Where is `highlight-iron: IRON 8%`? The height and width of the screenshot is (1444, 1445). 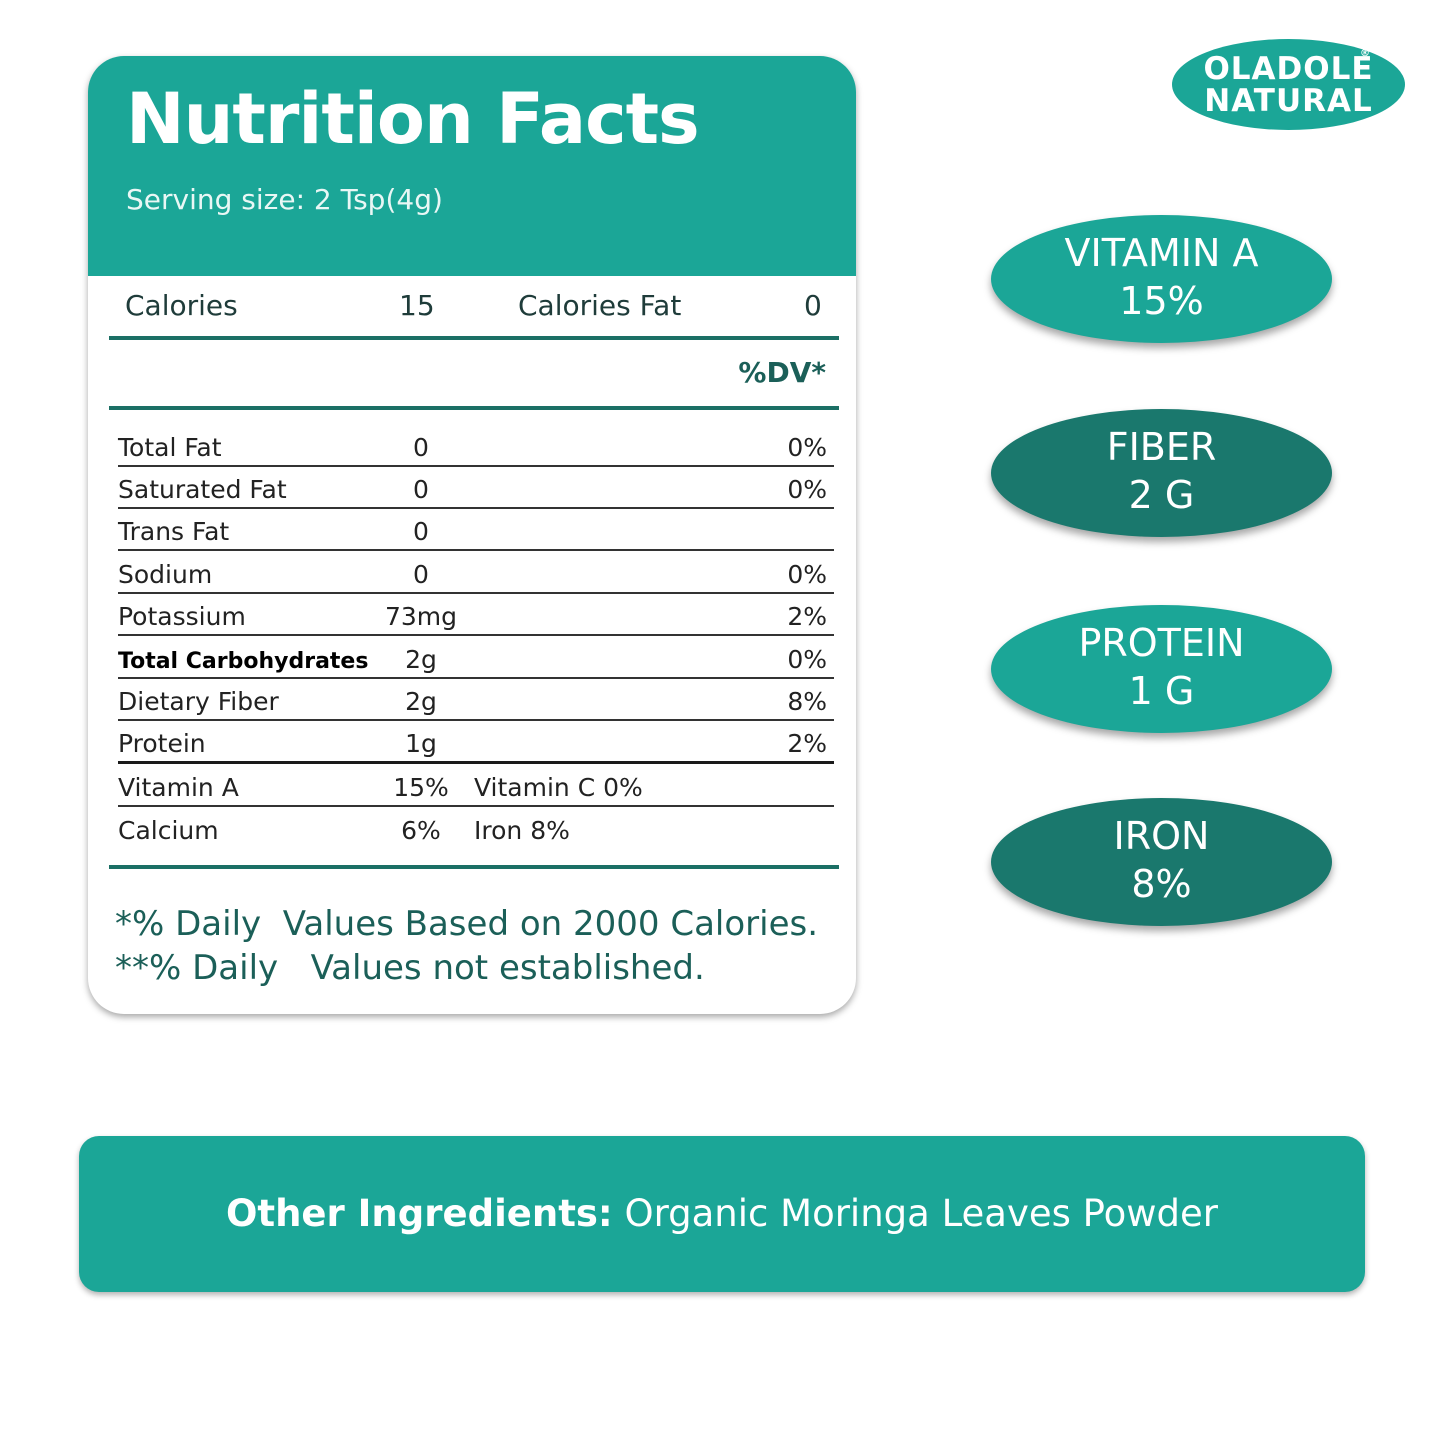
highlight-iron: IRON 8% is located at coordinates (1161, 862).